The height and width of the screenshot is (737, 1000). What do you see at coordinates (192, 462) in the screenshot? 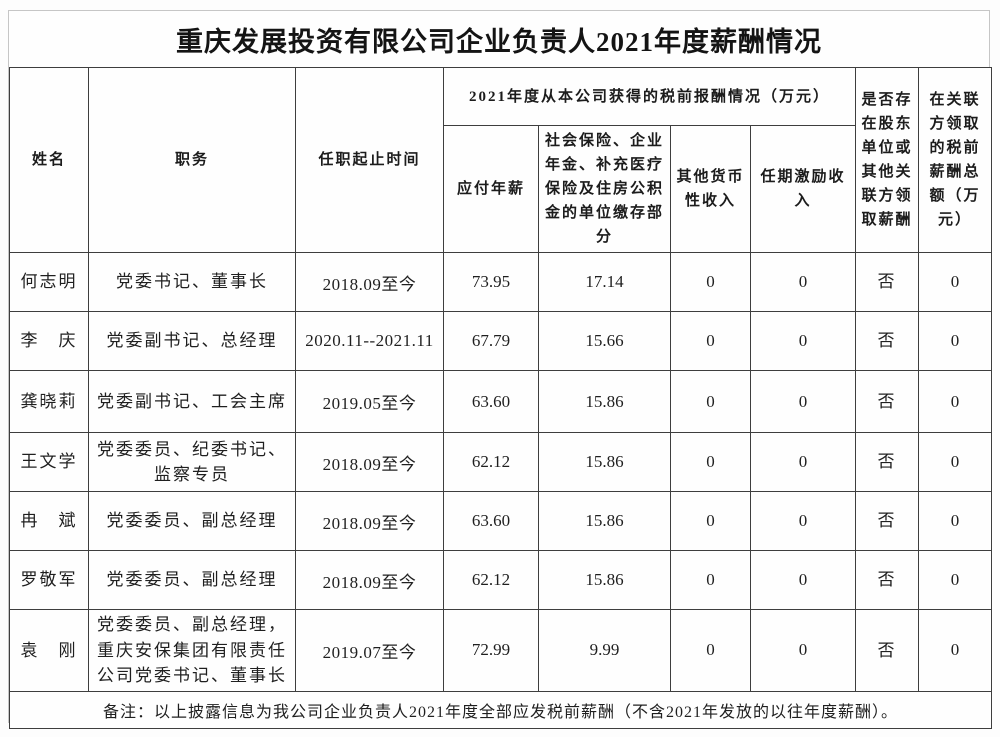
I see `position-cell: 党委委员、纪委书记、监察专员` at bounding box center [192, 462].